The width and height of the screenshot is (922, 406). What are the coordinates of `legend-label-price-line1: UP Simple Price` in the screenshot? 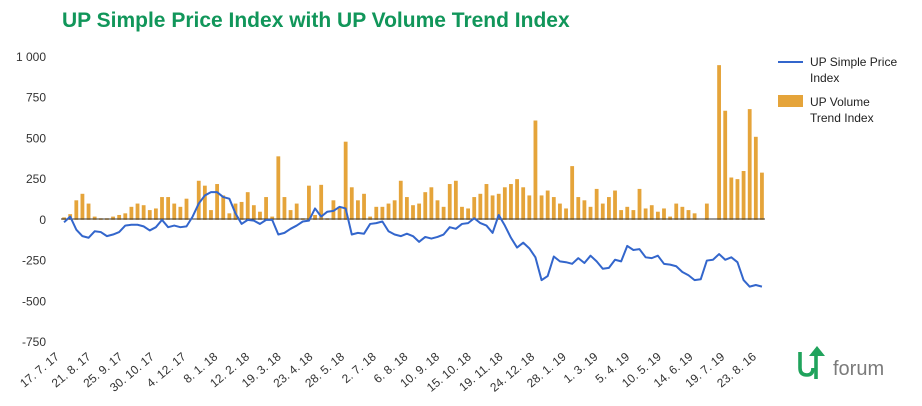 It's located at (853, 62).